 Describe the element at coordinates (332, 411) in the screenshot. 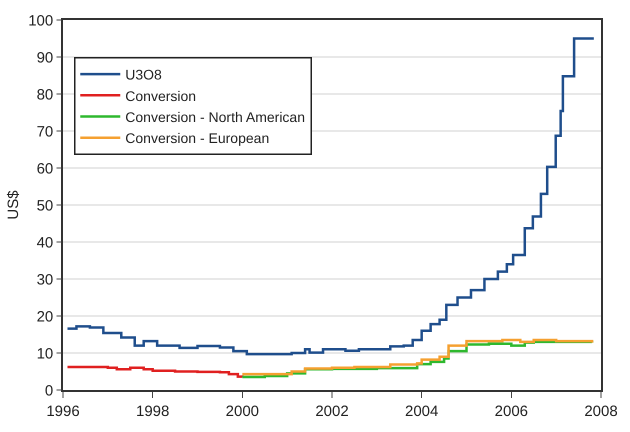

I see `x-tick-label: 2002` at that location.